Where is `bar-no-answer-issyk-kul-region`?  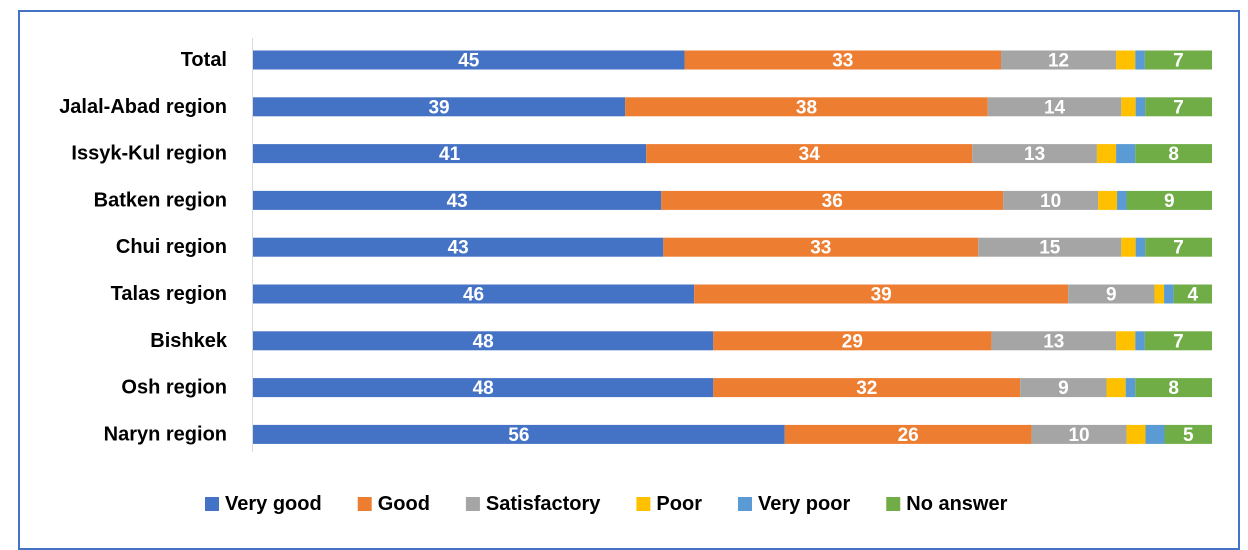
bar-no-answer-issyk-kul-region is located at coordinates (1173, 154).